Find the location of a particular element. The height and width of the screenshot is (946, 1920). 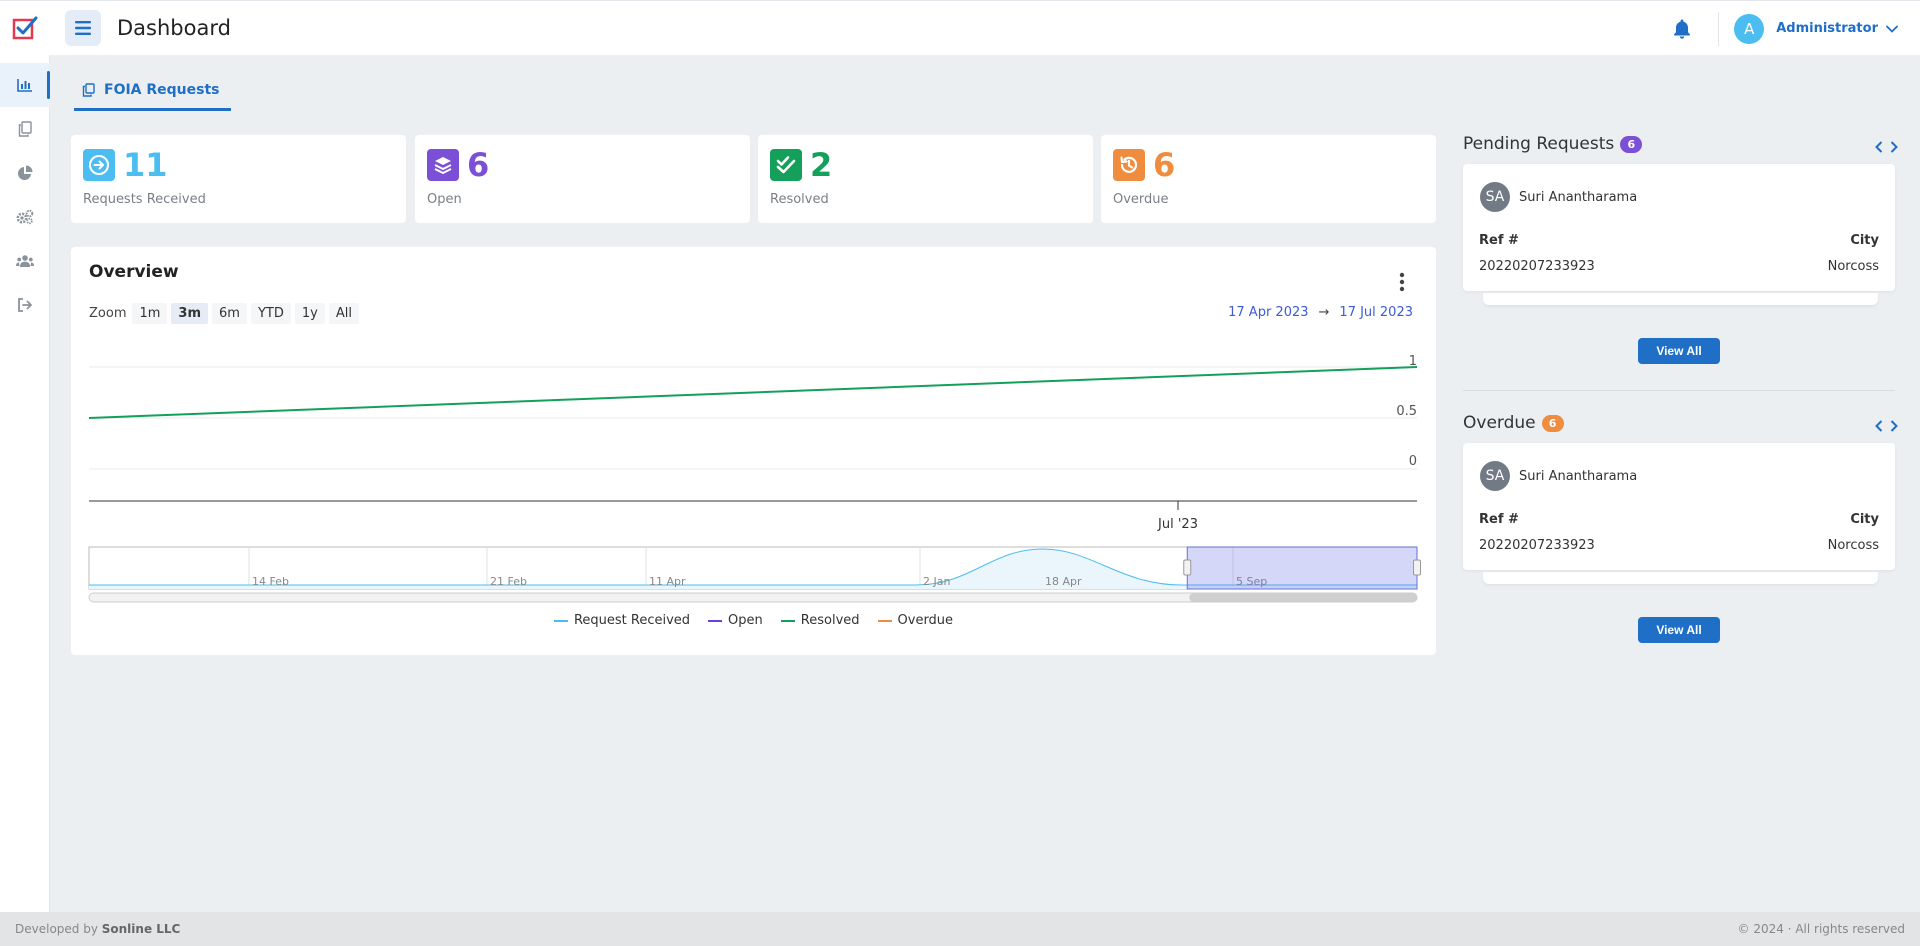

stat-card-requests-received: 11 Requests Received is located at coordinates (238, 179).